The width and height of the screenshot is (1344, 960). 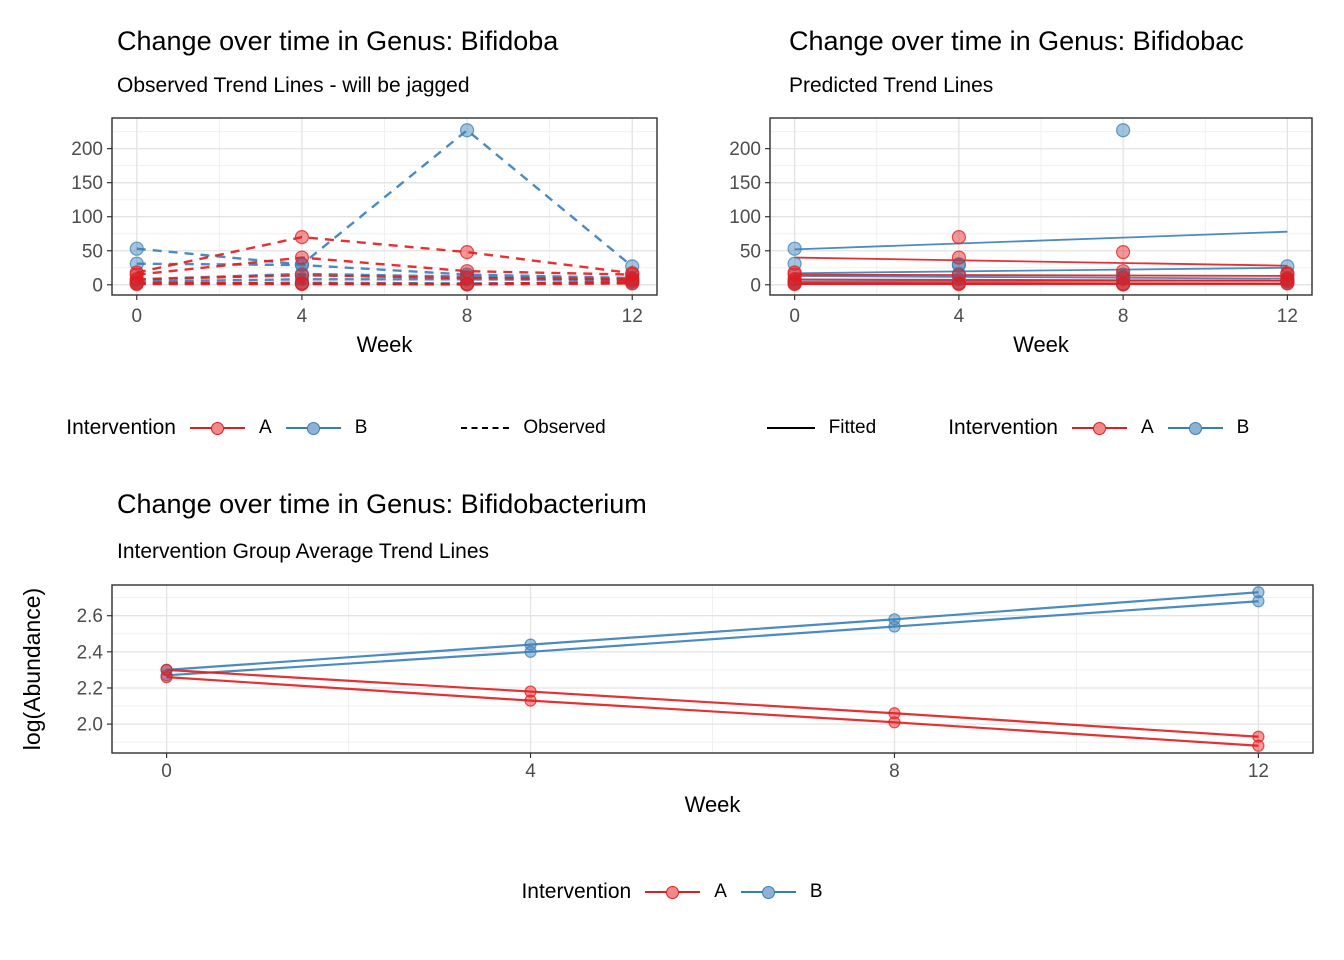 I want to click on series-line-avg-A-line2, so click(x=712, y=711).